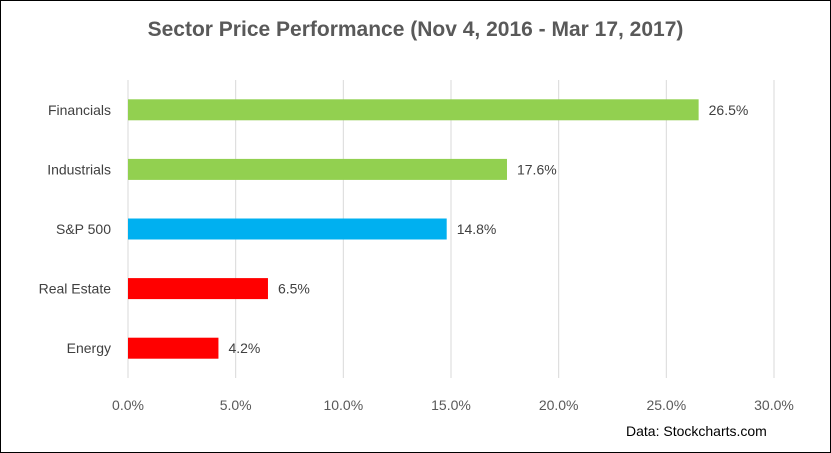 The height and width of the screenshot is (453, 831). What do you see at coordinates (128, 405) in the screenshot?
I see `x-tick-label: 0.0%` at bounding box center [128, 405].